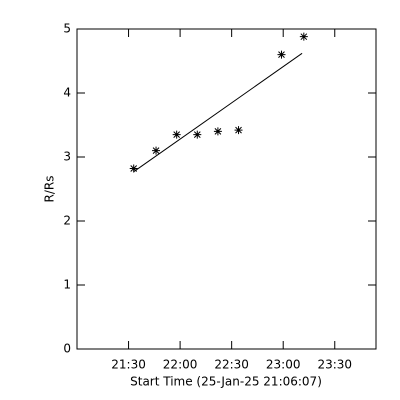 This screenshot has width=400, height=400. Describe the element at coordinates (67, 157) in the screenshot. I see `y-tick-label: 3` at that location.